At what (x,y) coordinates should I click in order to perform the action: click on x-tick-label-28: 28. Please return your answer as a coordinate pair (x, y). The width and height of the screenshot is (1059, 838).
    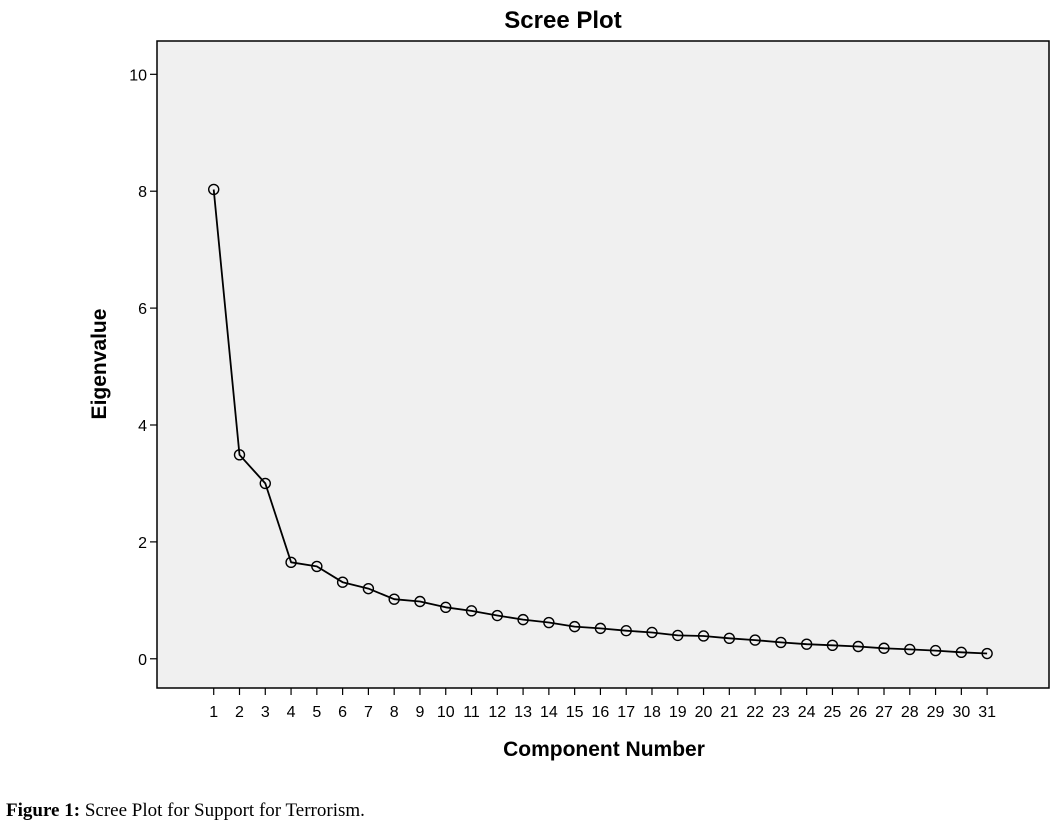
    Looking at the image, I should click on (910, 712).